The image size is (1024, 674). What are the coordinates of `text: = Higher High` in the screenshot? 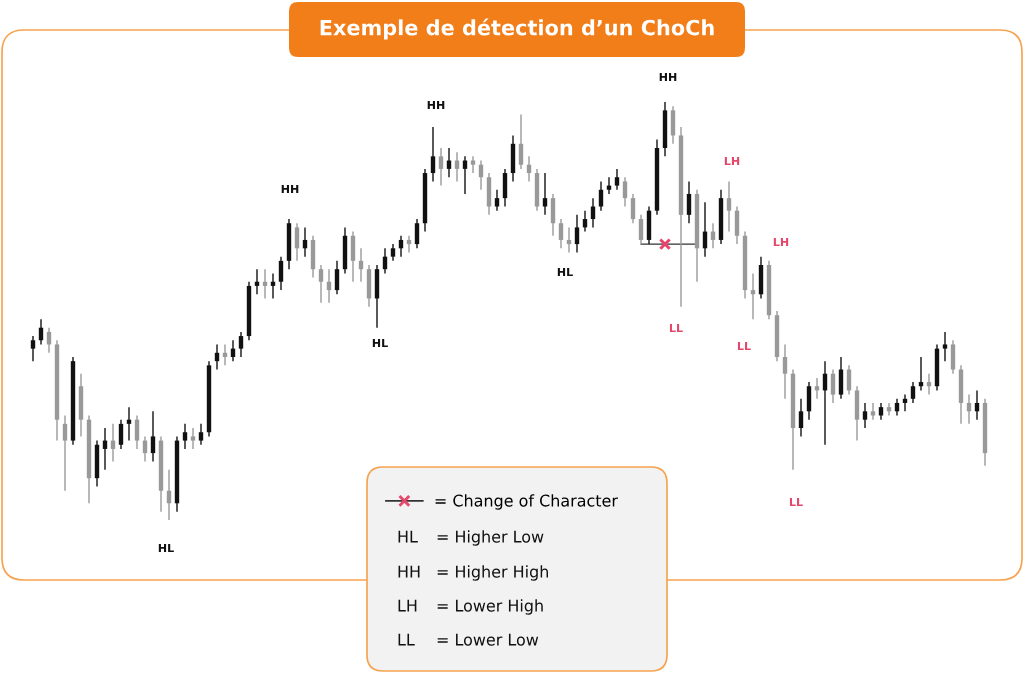 It's located at (492, 573).